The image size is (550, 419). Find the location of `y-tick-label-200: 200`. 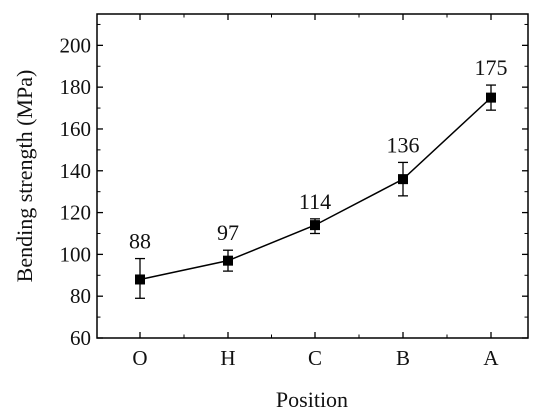

y-tick-label-200: 200 is located at coordinates (76, 45).